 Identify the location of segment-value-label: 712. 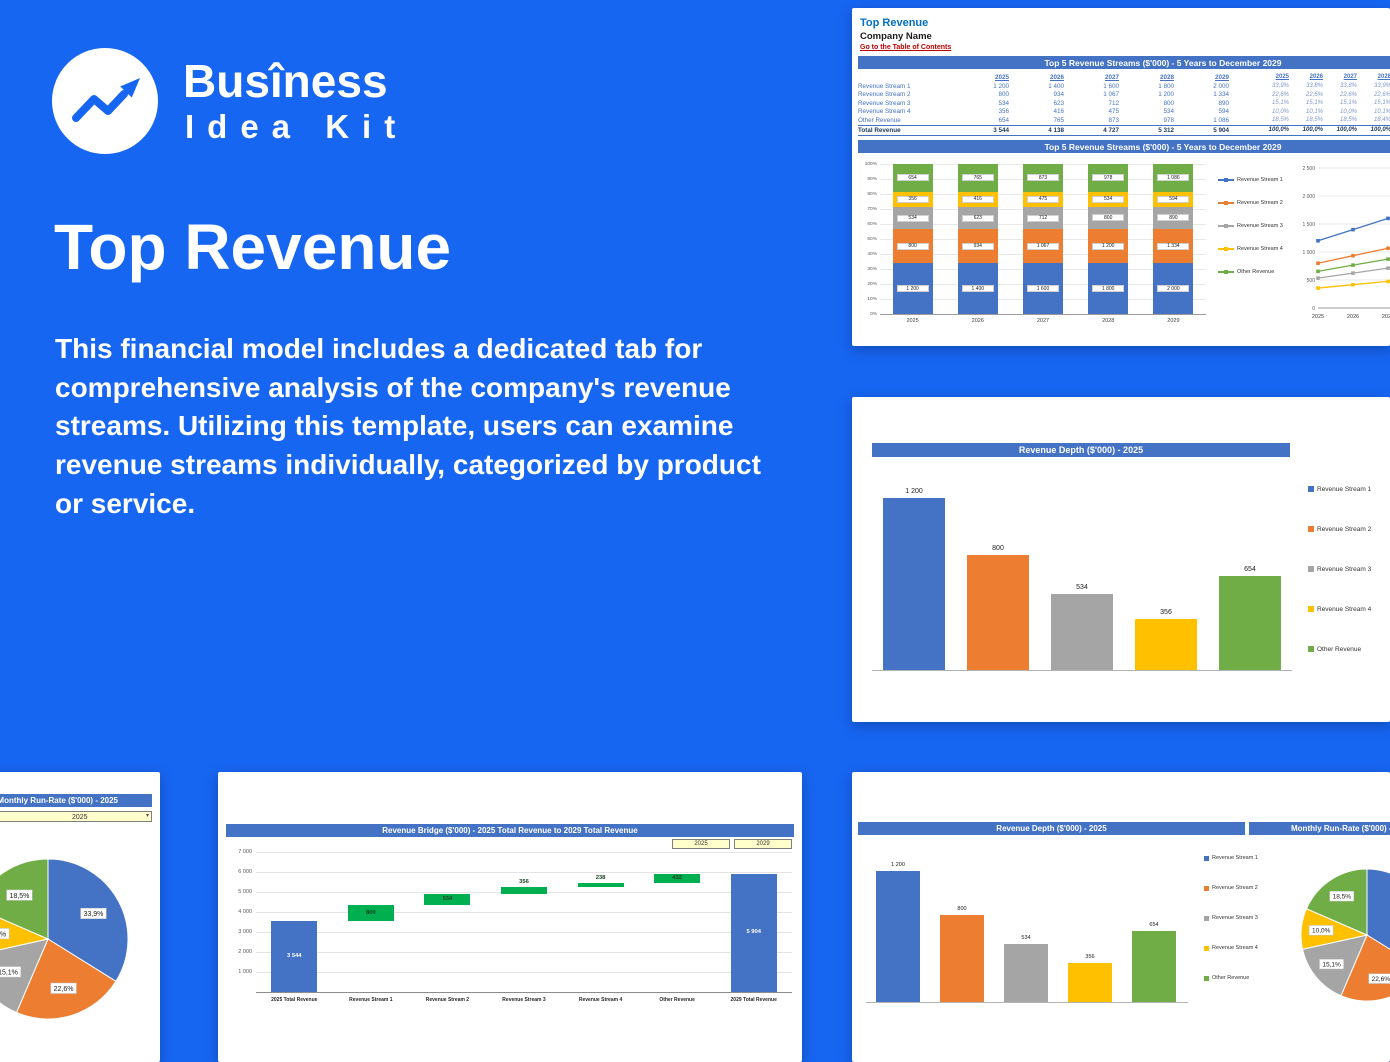
(1043, 218).